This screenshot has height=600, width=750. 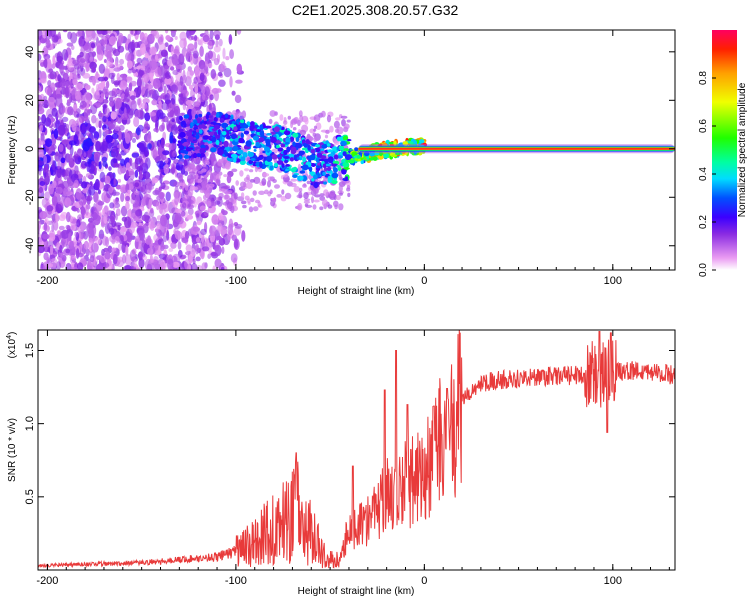 I want to click on colorbar-tick-label: 0.2, so click(x=703, y=222).